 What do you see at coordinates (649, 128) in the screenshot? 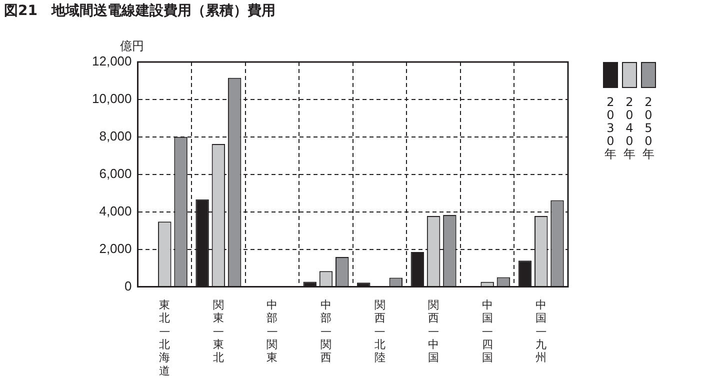
I see `legend-label: 2050年` at bounding box center [649, 128].